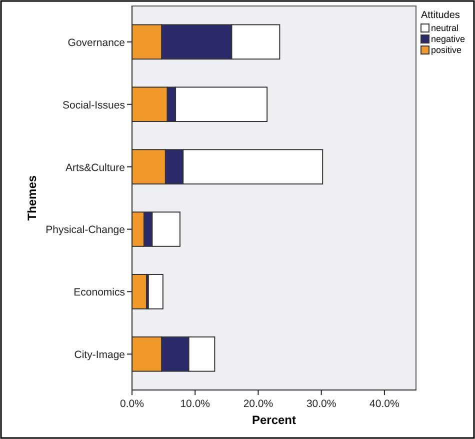 The height and width of the screenshot is (439, 475). Describe the element at coordinates (195, 404) in the screenshot. I see `x-tick-label: 10.0%` at that location.